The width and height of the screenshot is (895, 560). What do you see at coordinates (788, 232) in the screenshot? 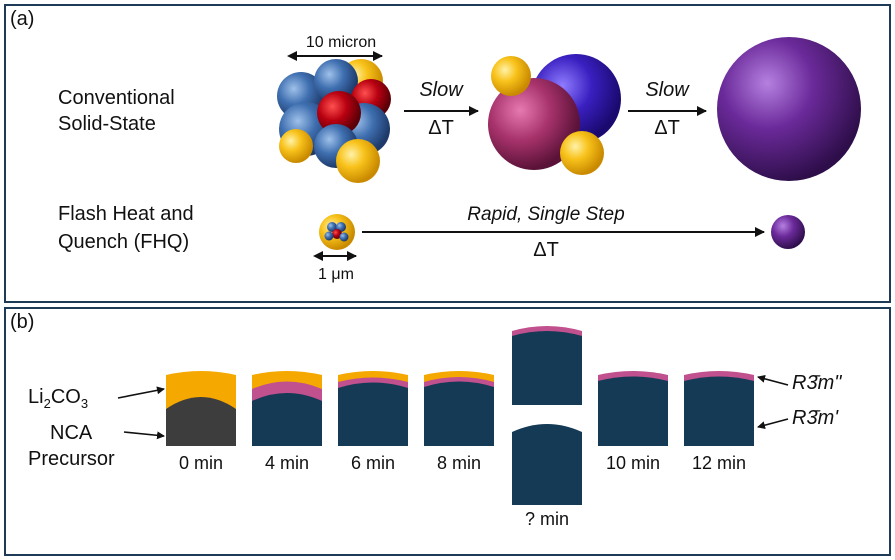
I see `fhq-final-particle` at bounding box center [788, 232].